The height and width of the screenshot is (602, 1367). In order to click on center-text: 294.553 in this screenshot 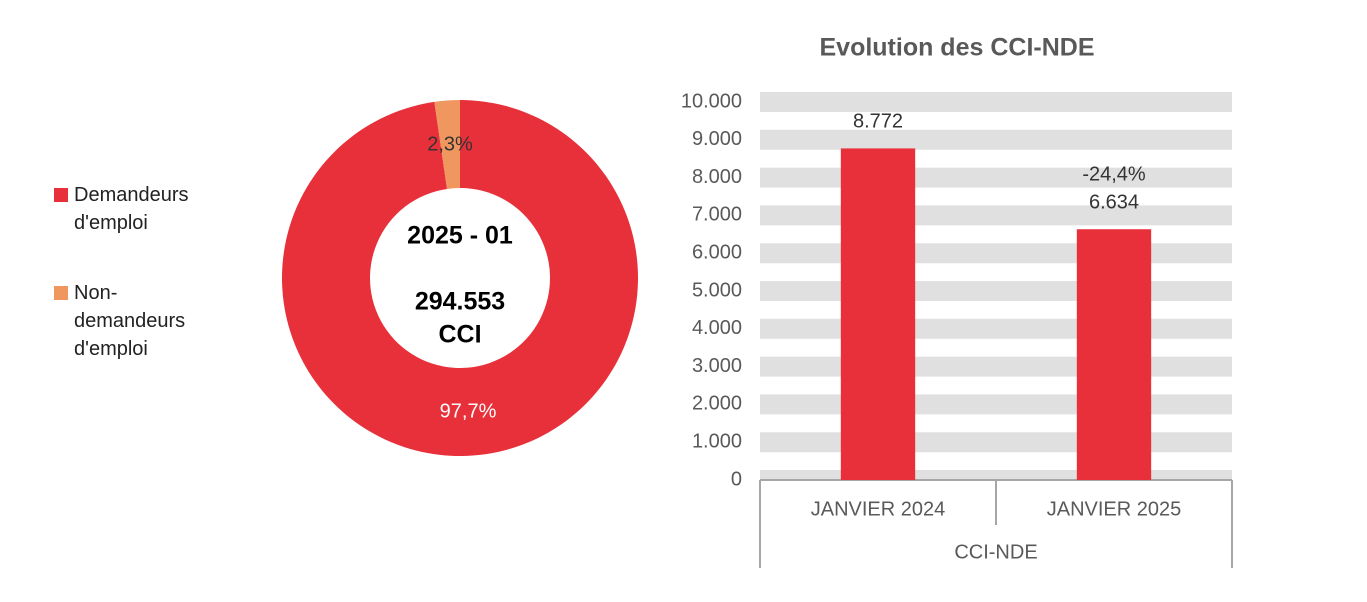, I will do `click(460, 302)`.